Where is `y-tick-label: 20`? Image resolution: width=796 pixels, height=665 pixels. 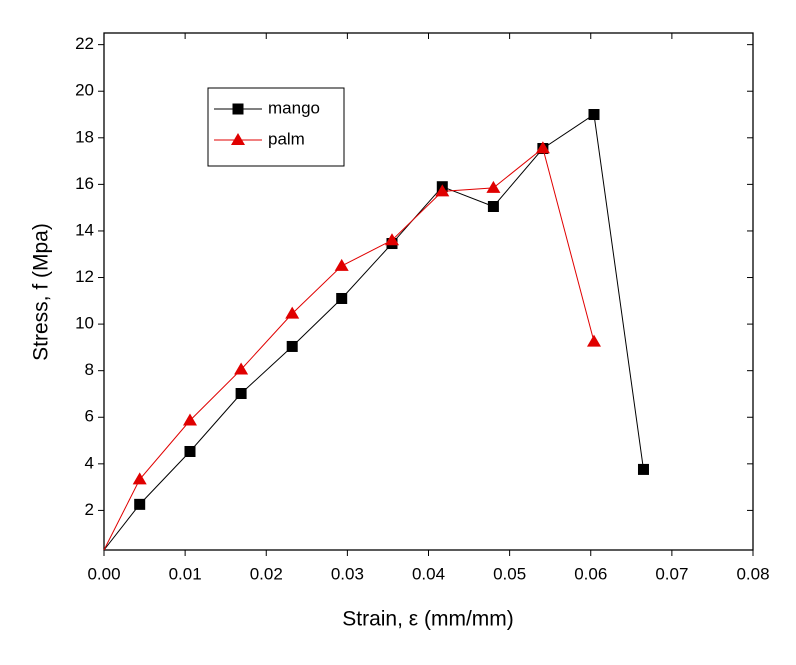 y-tick-label: 20 is located at coordinates (84, 90).